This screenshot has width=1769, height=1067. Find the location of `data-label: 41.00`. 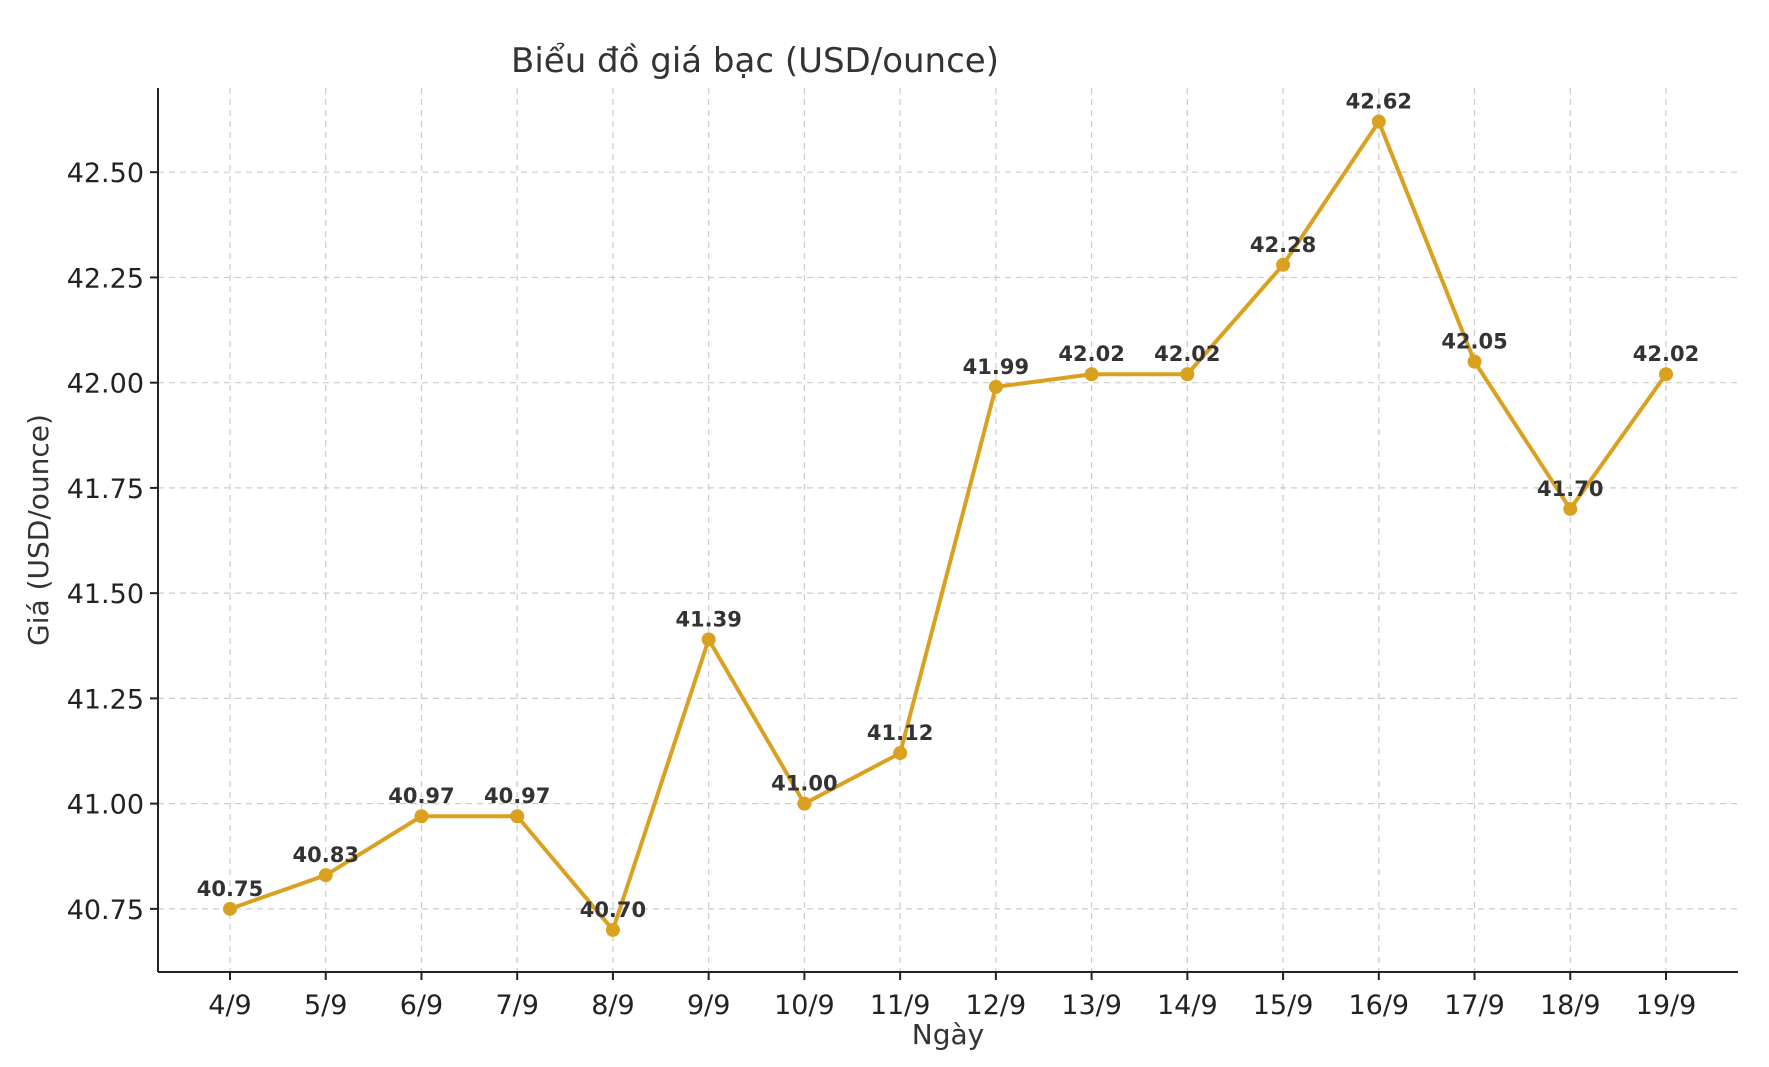

data-label: 41.00 is located at coordinates (804, 784).